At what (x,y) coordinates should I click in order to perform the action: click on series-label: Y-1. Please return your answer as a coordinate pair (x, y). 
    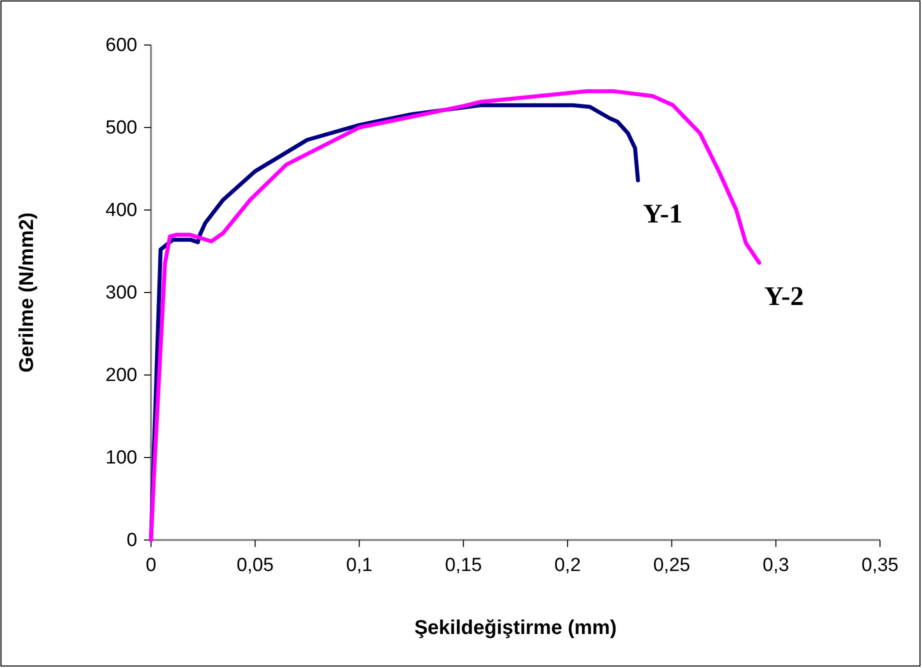
    Looking at the image, I should click on (662, 213).